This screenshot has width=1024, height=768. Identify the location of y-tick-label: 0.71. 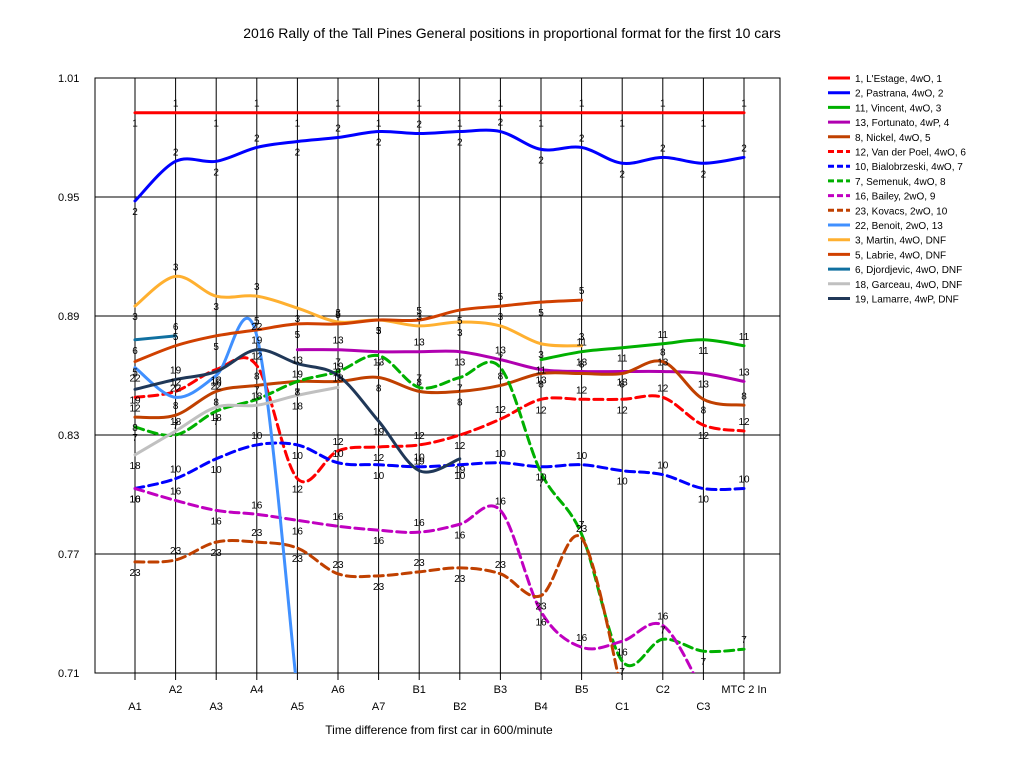
(68, 674).